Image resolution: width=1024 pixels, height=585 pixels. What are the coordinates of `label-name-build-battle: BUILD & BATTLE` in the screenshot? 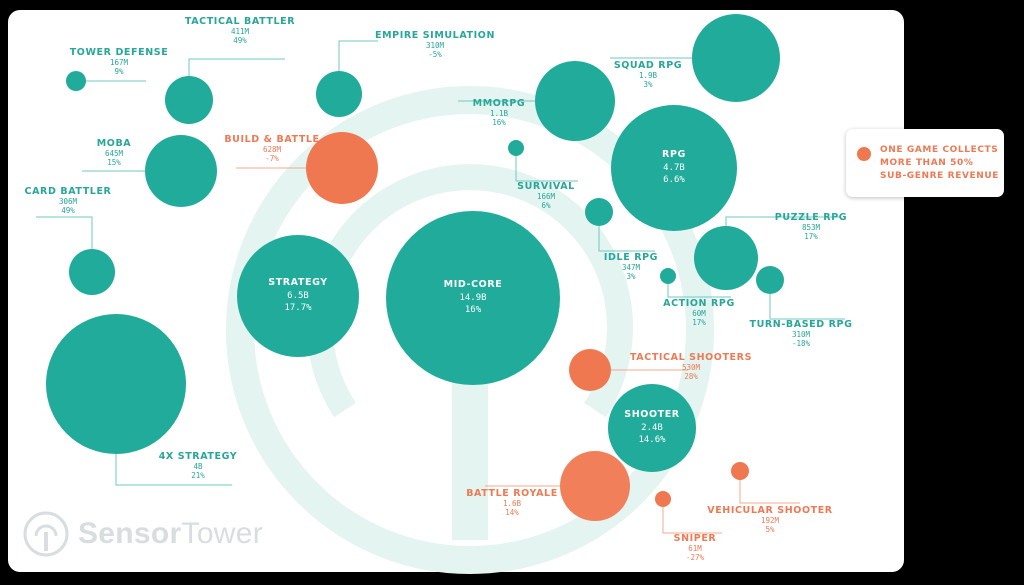 It's located at (271, 139).